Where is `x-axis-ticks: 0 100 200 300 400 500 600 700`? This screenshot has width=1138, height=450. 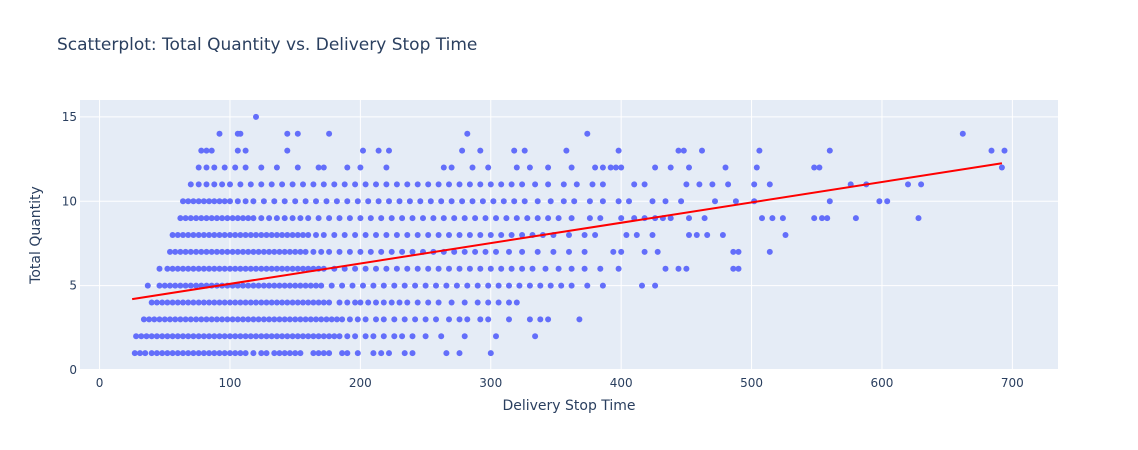 x-axis-ticks: 0 100 200 300 400 500 600 700 is located at coordinates (560, 383).